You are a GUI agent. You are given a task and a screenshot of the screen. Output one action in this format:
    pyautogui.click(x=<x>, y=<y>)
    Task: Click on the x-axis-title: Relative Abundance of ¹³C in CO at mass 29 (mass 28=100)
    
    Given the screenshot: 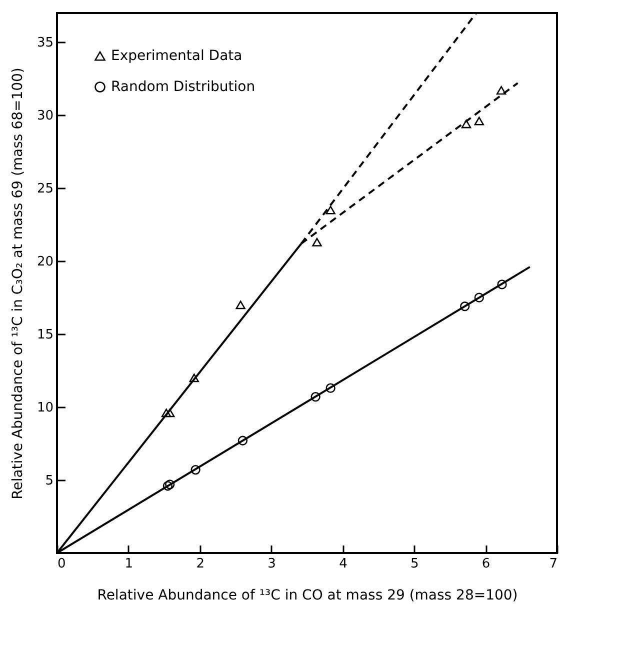 What is the action you would take?
    pyautogui.click(x=307, y=596)
    